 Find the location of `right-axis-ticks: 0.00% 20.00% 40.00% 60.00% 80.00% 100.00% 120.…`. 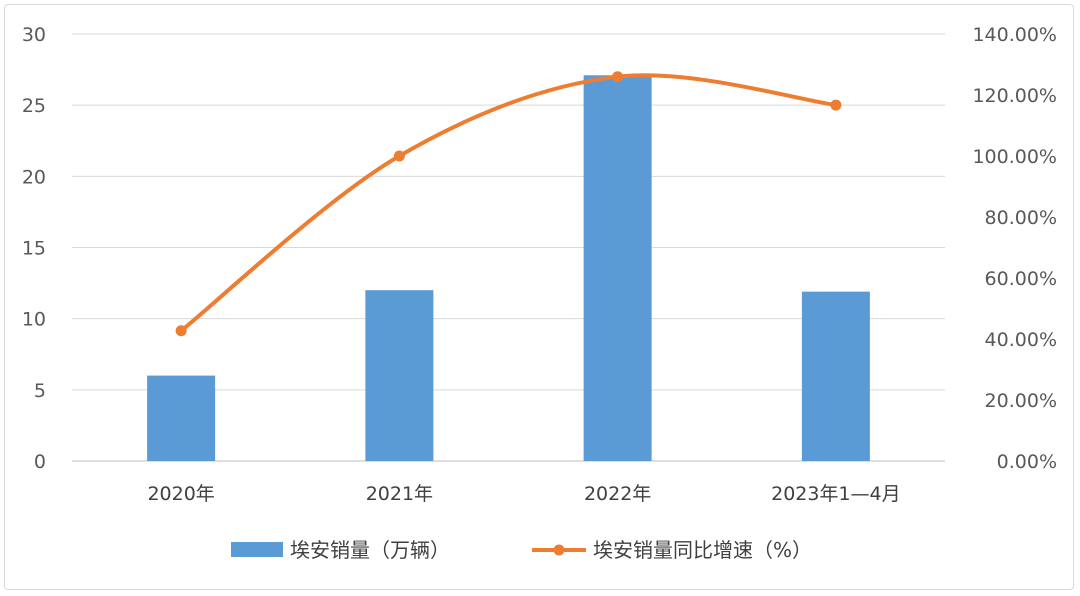

right-axis-ticks: 0.00% 20.00% 40.00% 60.00% 80.00% 100.00% 120.… is located at coordinates (1014, 248).